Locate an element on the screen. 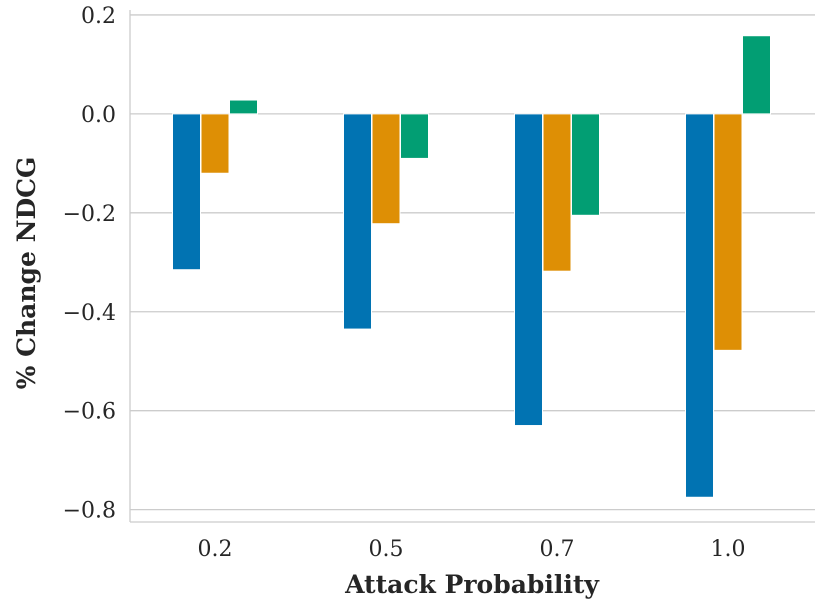 This screenshot has width=829, height=614. y-tick-label: −0.2 is located at coordinates (89, 214).